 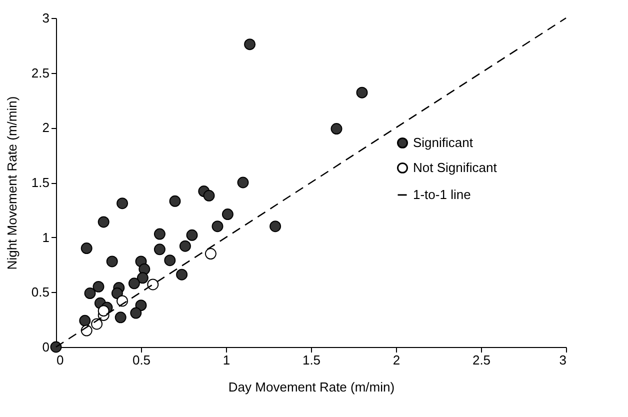 I want to click on x-tick-label: 0.5, so click(x=141, y=360).